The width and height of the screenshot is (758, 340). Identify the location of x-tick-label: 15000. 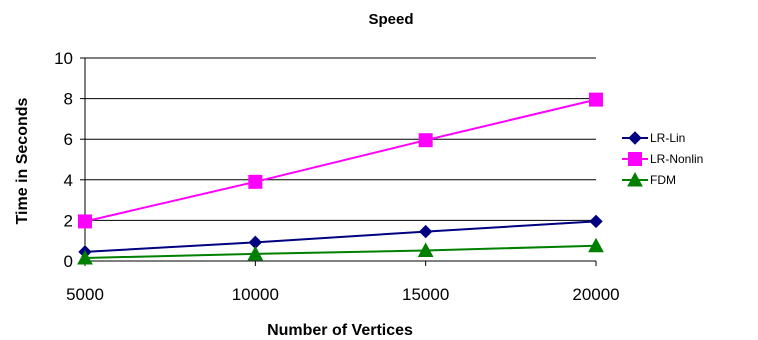
(425, 294).